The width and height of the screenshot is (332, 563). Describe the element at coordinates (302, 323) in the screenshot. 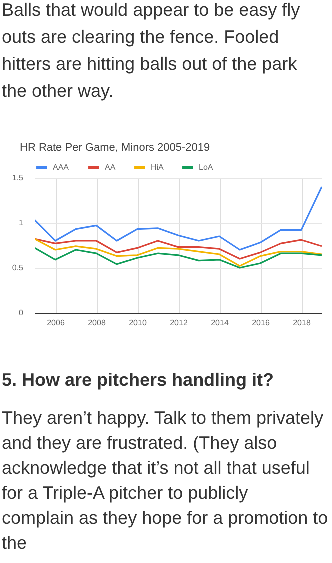

I see `x-tick-label: 2018` at that location.